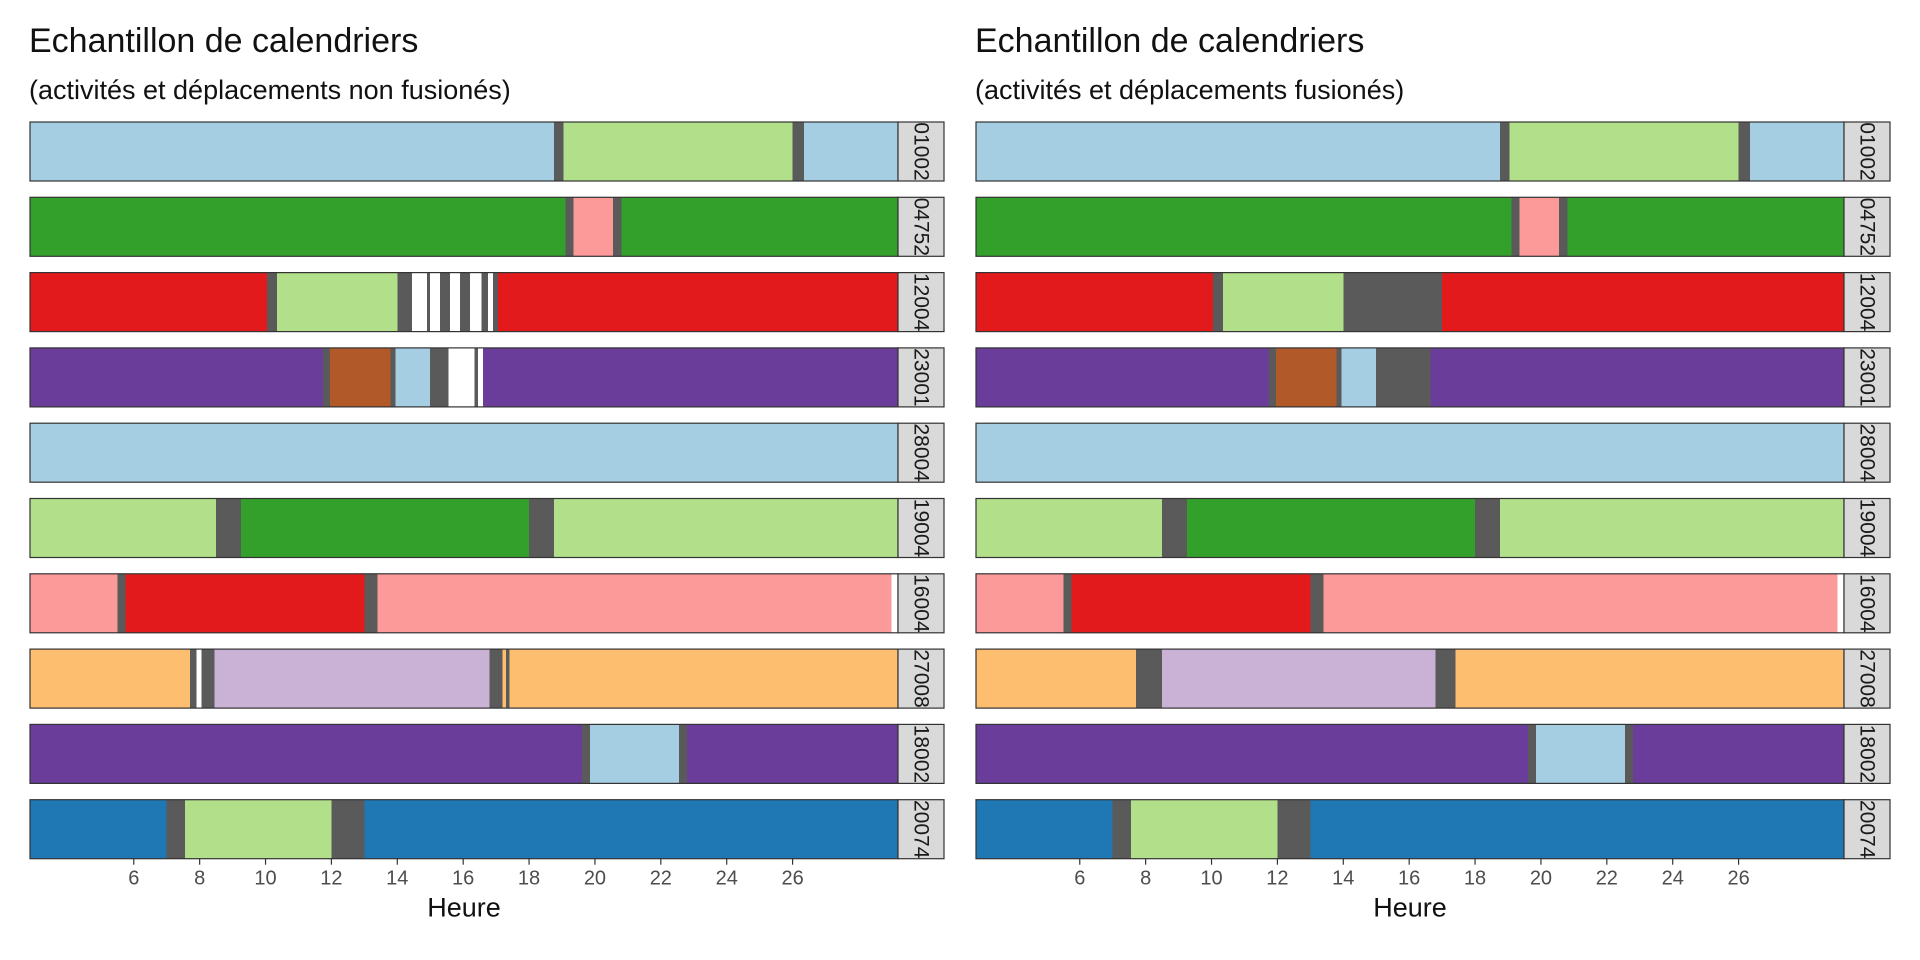 Image resolution: width=1920 pixels, height=960 pixels. I want to click on x-tick-label: 8, so click(199, 879).